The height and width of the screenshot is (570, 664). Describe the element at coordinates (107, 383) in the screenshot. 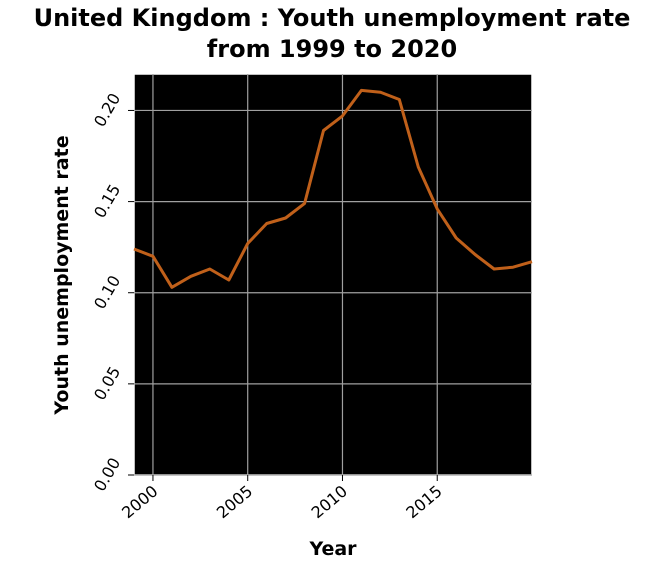

I see `y-tick-label: 0.05` at that location.